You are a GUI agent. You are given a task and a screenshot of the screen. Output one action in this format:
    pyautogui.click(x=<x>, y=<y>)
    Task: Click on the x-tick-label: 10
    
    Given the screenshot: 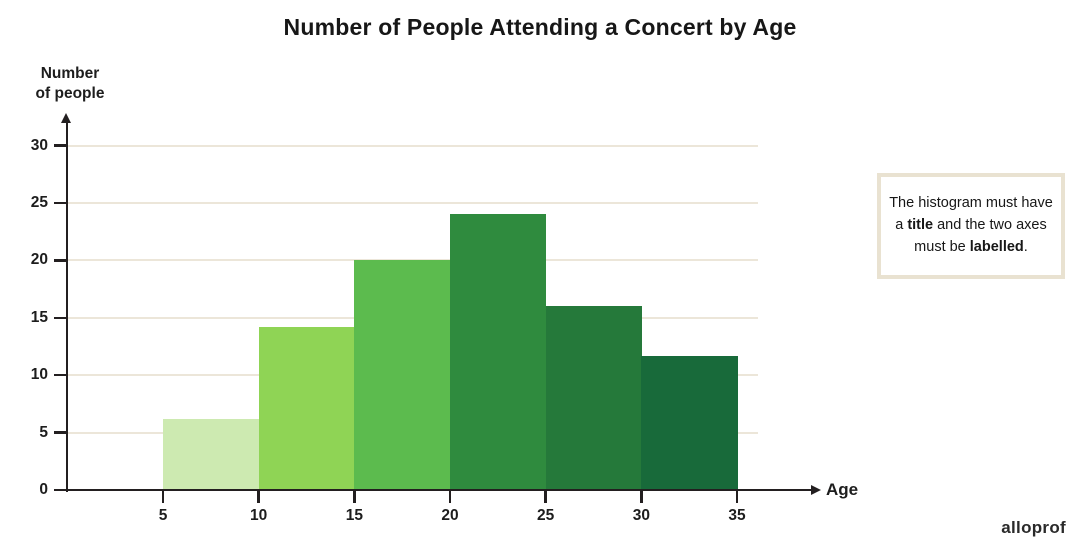 What is the action you would take?
    pyautogui.click(x=259, y=515)
    